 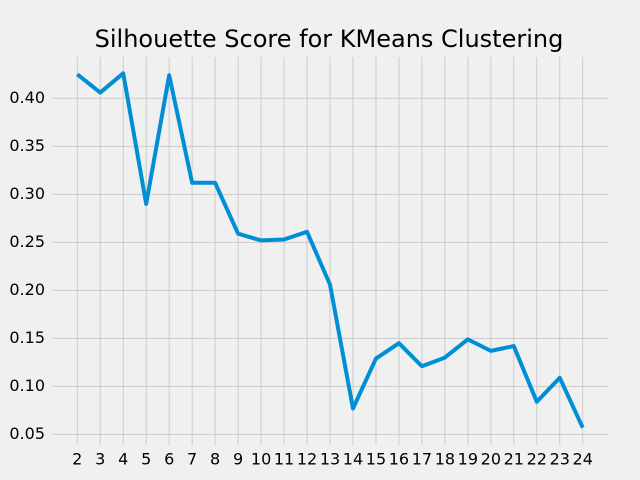 What do you see at coordinates (560, 459) in the screenshot?
I see `x-tick-label: 23` at bounding box center [560, 459].